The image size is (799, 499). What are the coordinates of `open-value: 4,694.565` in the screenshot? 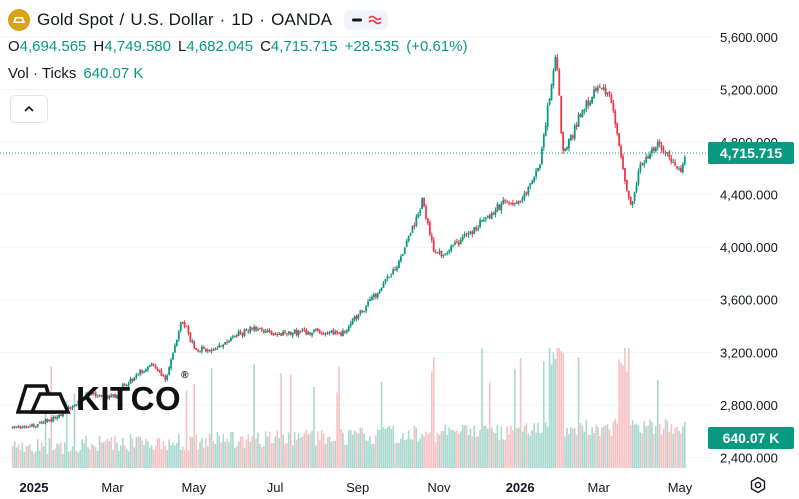 It's located at (53, 46).